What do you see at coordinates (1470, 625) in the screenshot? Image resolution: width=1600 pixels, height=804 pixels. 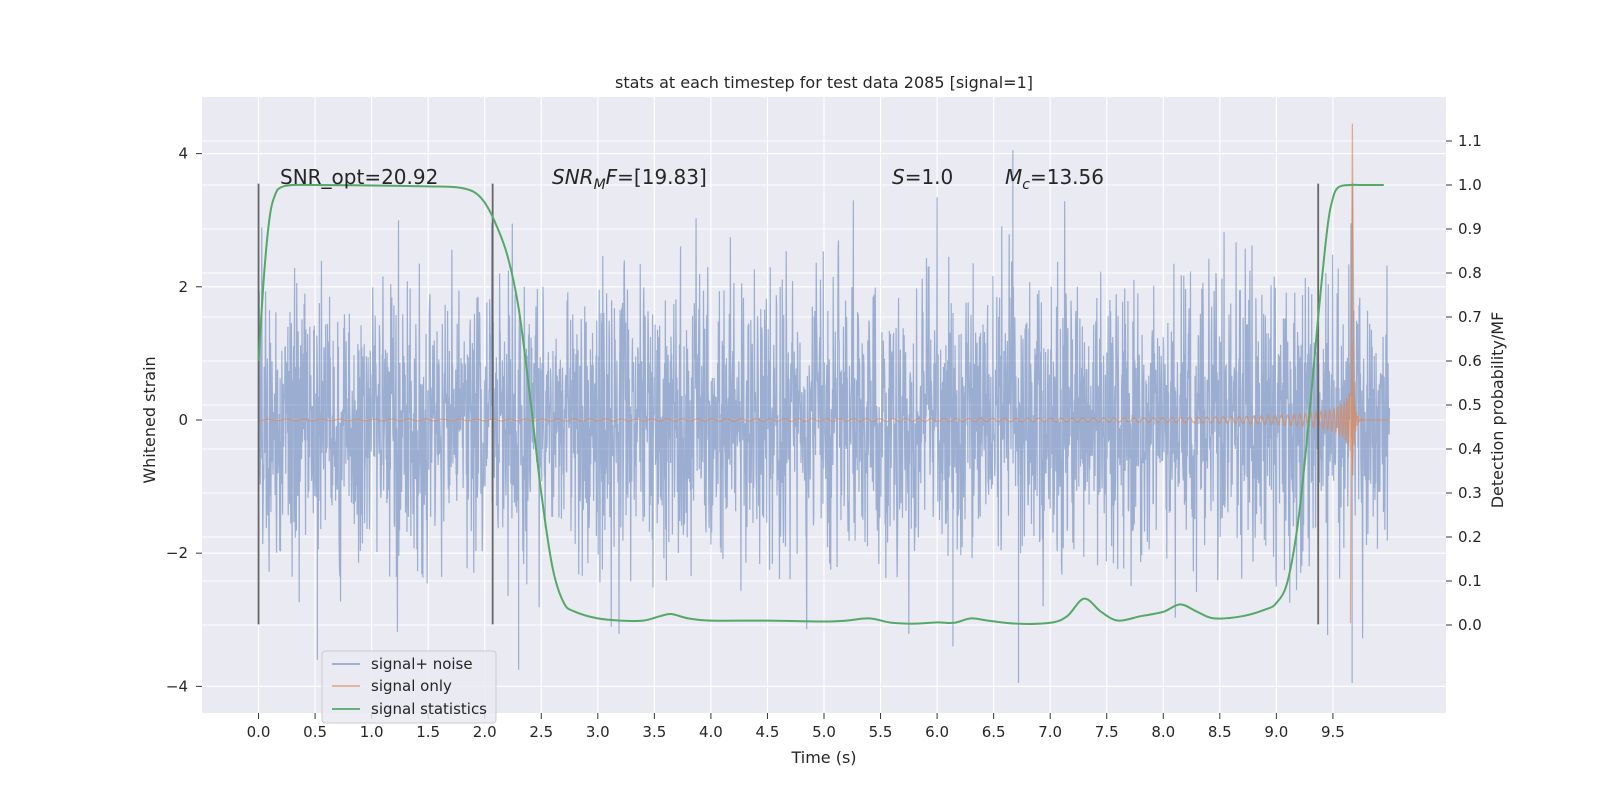 I see `y2-tick-label: 0.0` at bounding box center [1470, 625].